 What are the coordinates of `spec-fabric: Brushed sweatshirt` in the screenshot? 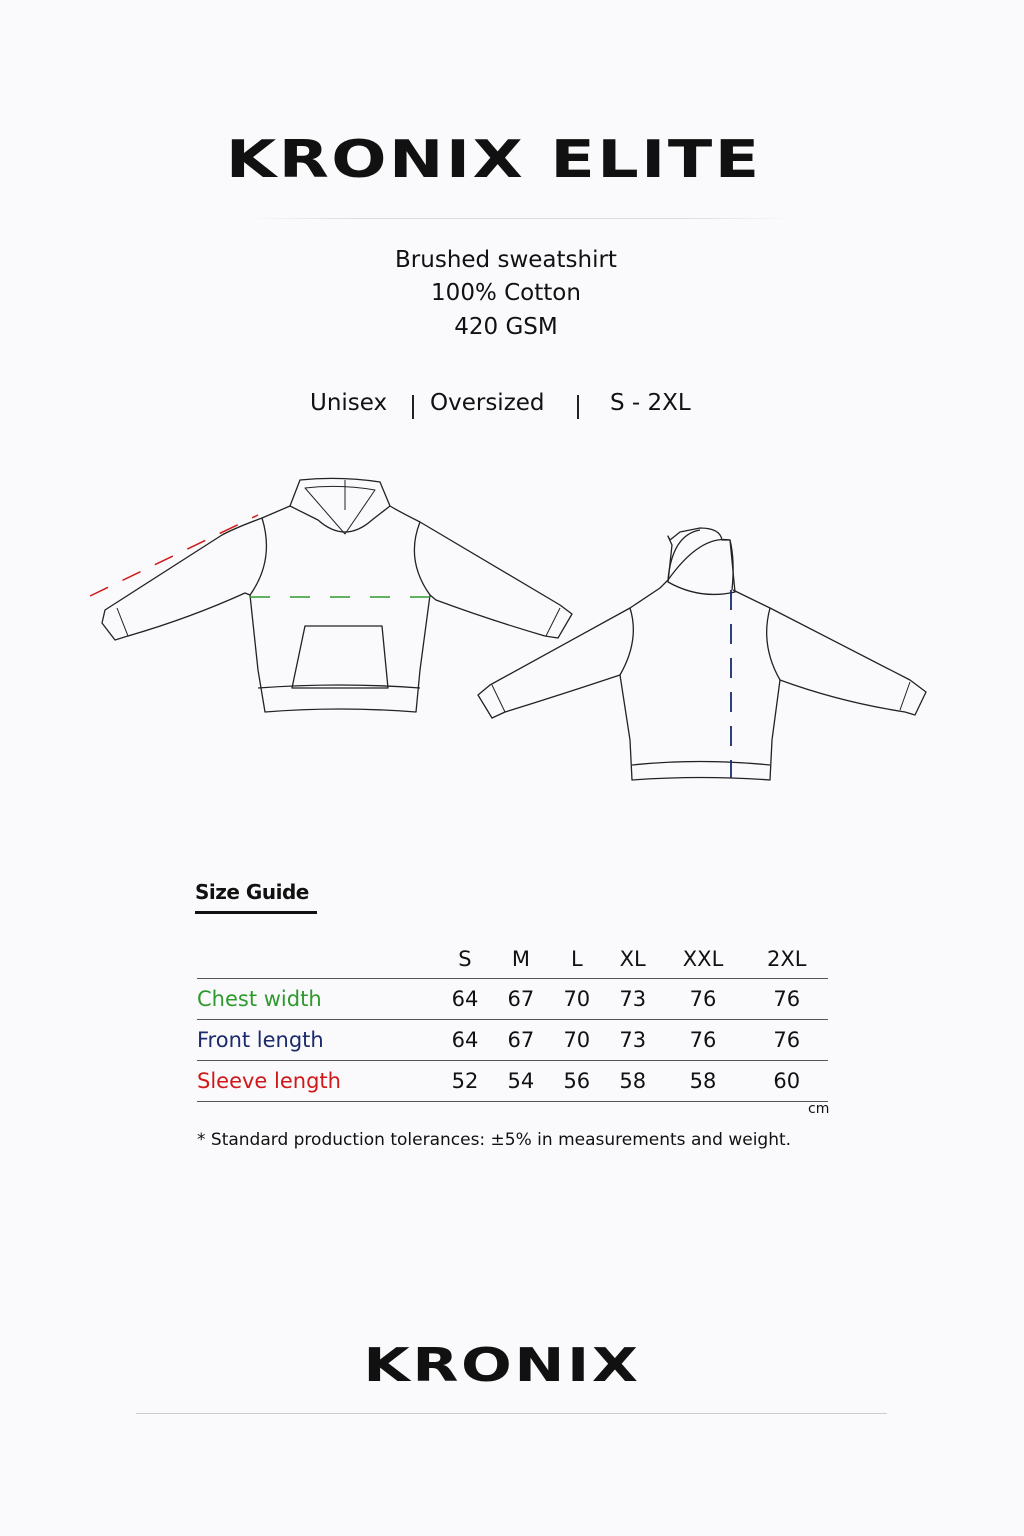 It's located at (506, 260).